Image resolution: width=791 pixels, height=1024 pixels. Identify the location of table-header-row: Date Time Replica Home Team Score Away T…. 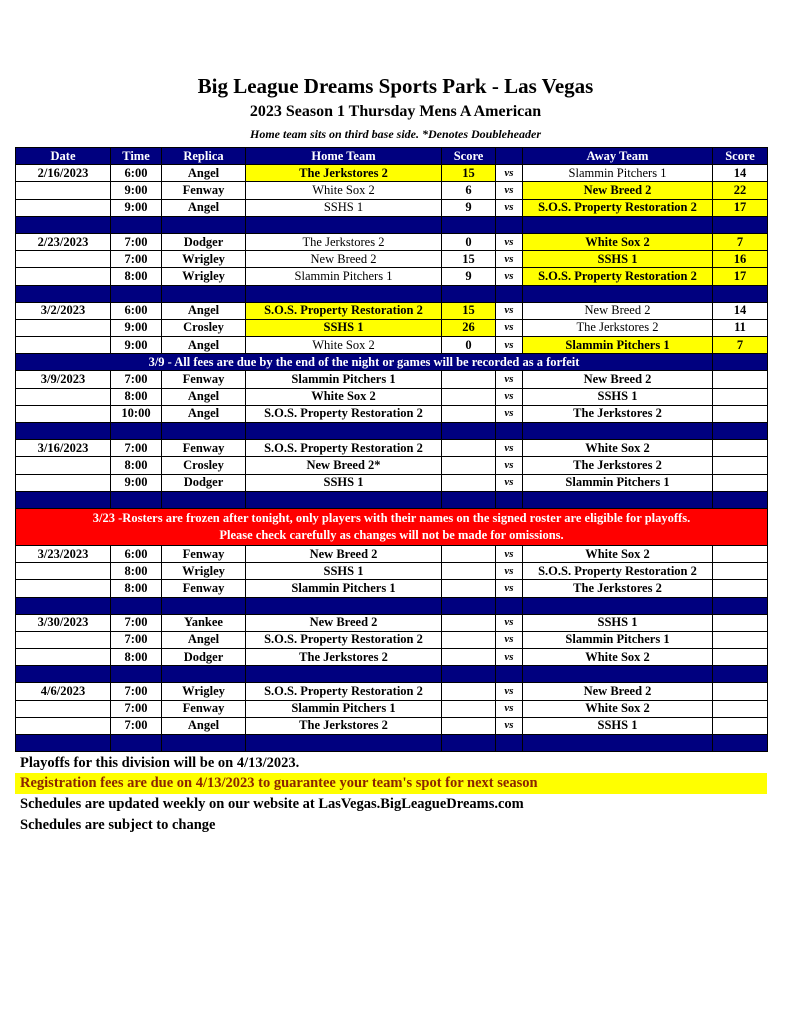
(391, 156).